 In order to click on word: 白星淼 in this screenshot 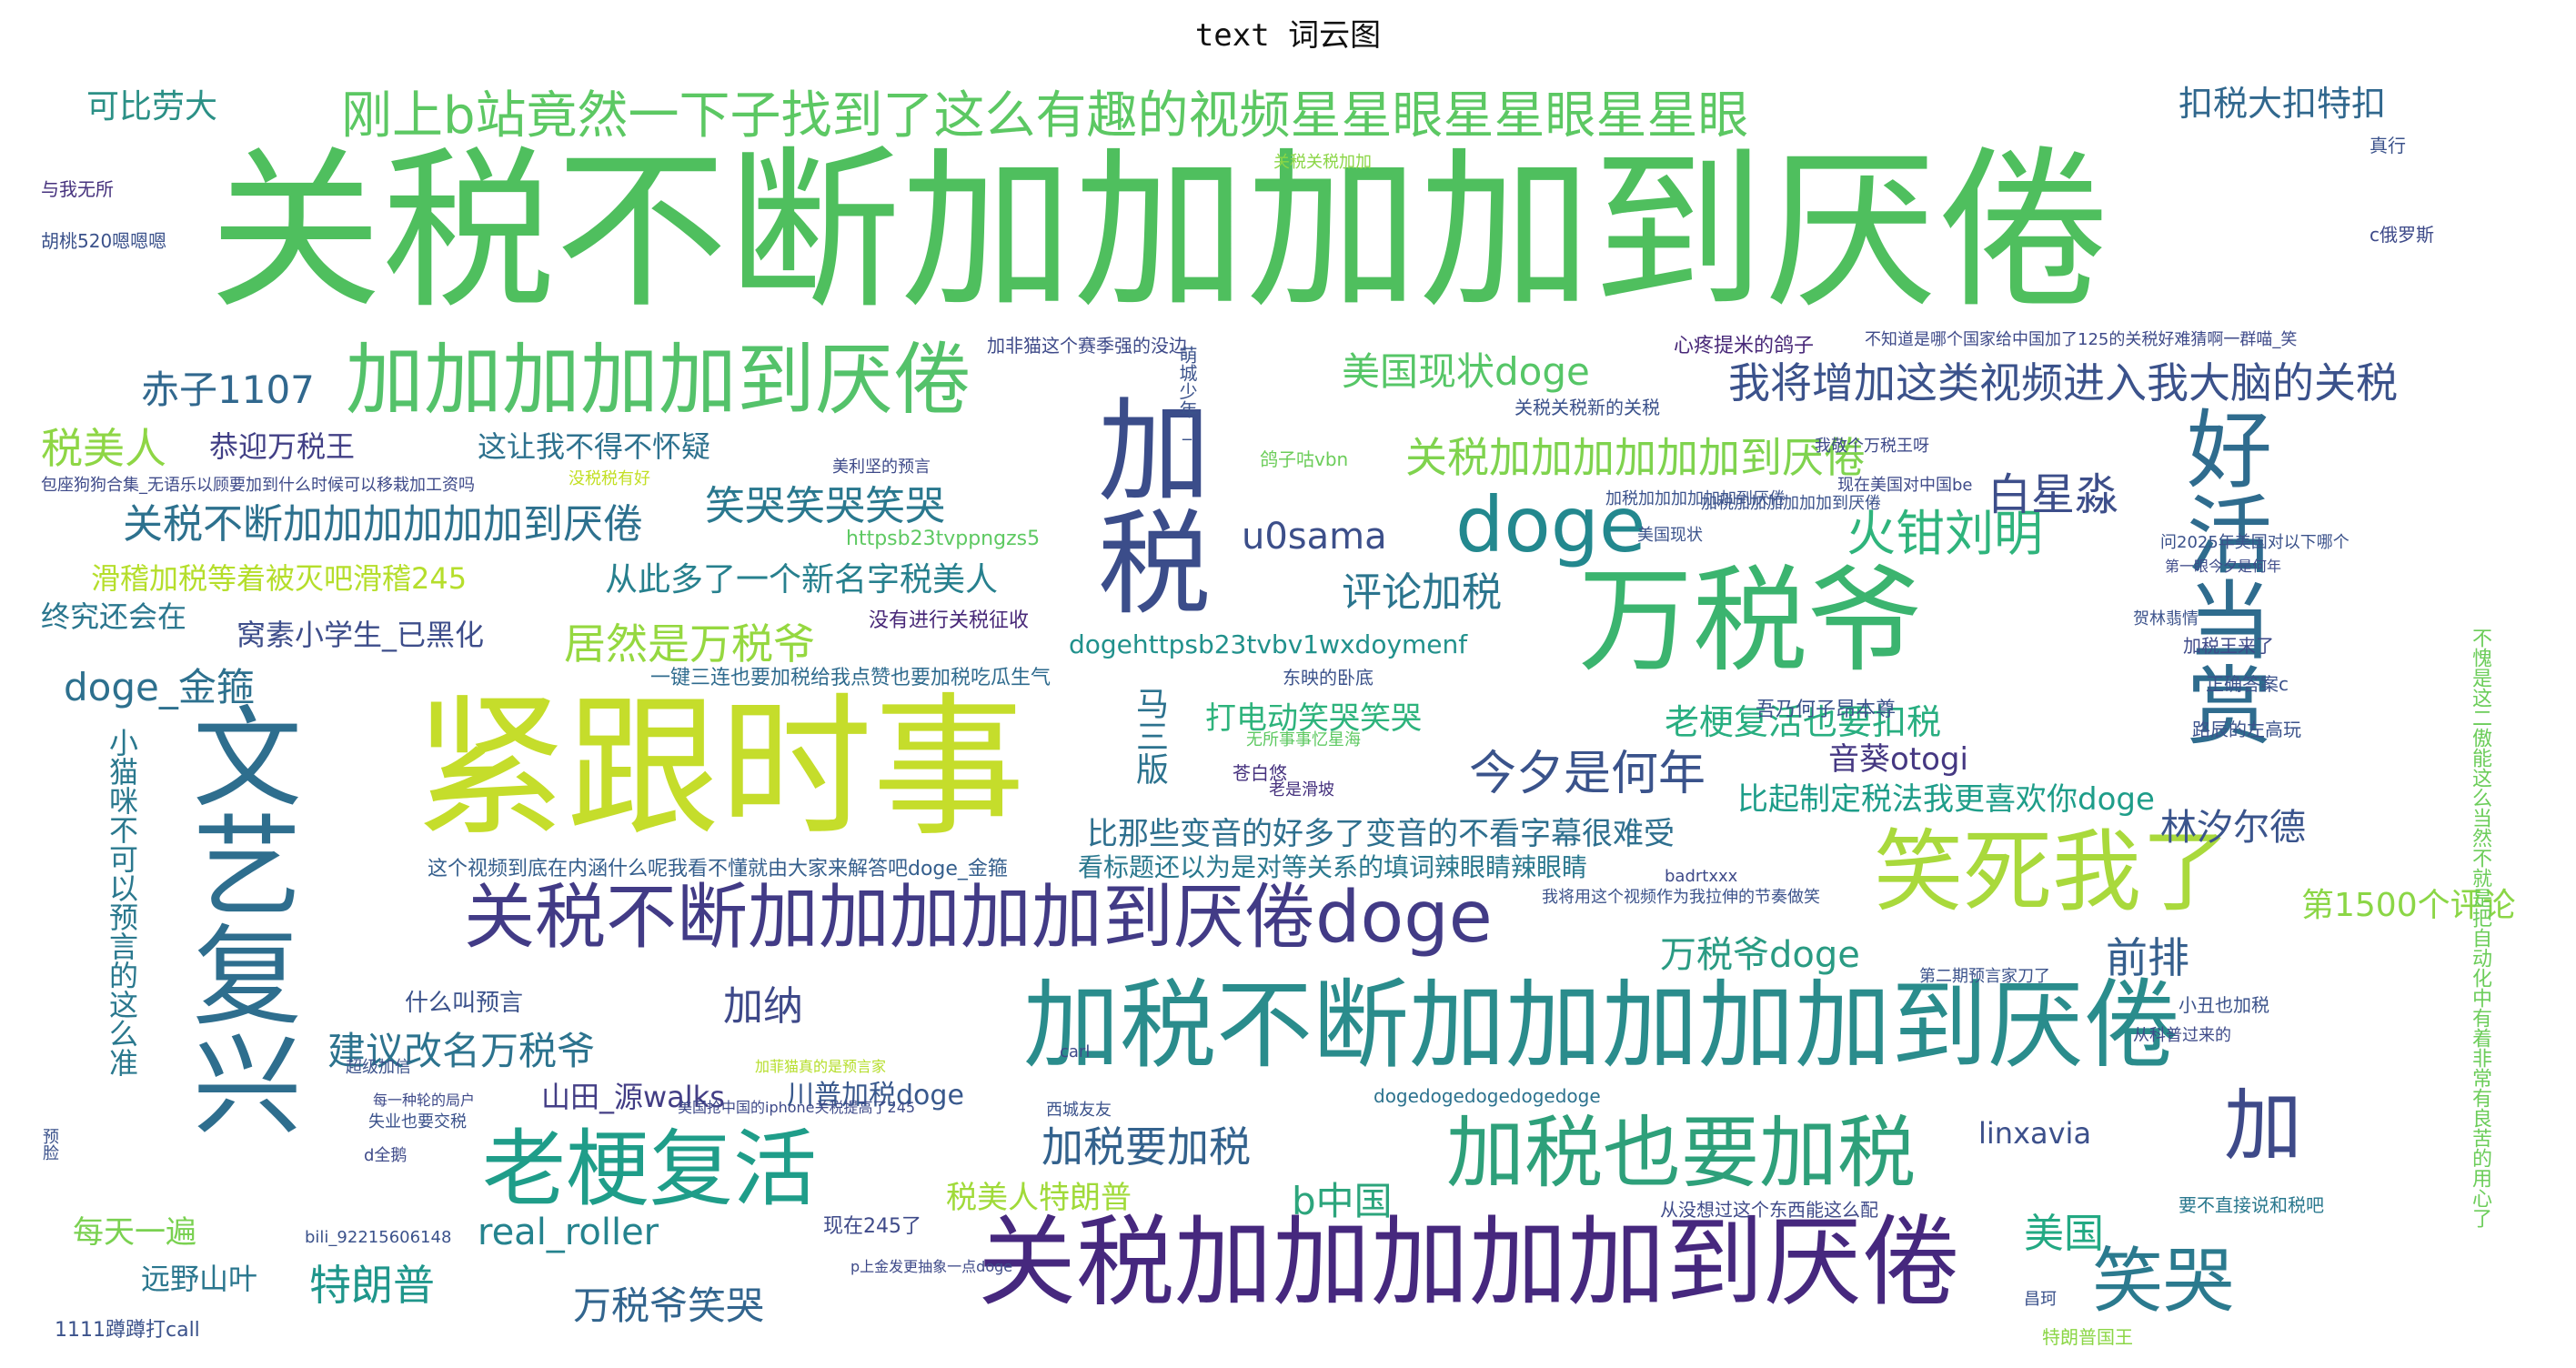, I will do `click(2053, 494)`.